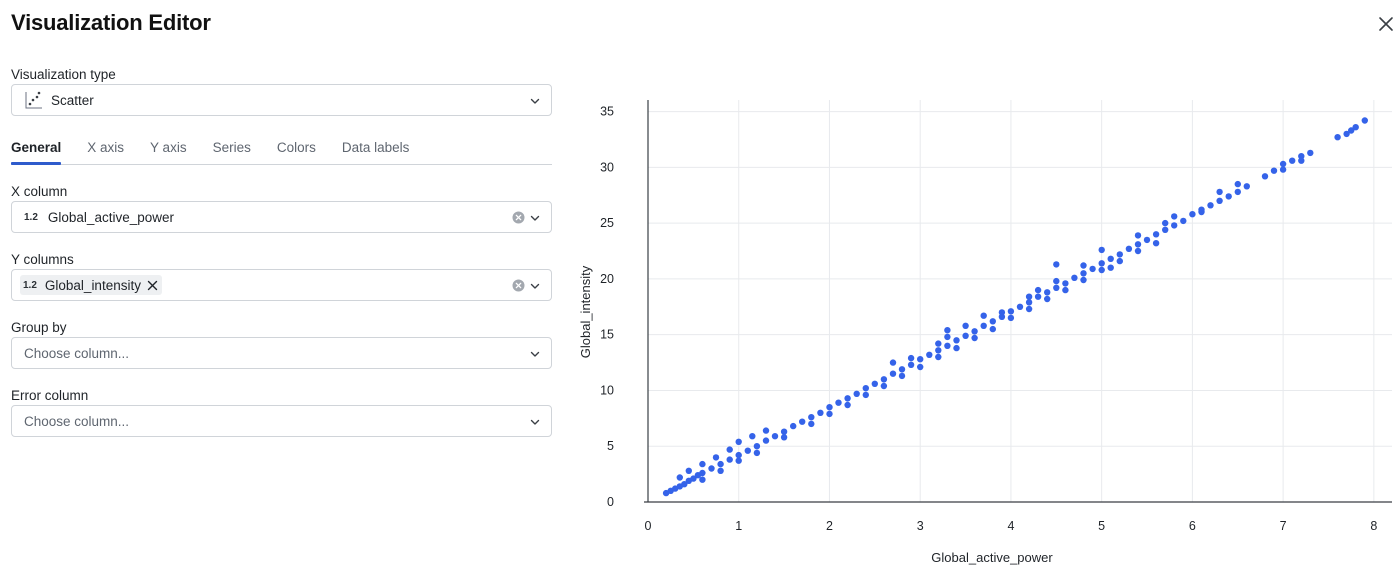 Image resolution: width=1400 pixels, height=582 pixels. What do you see at coordinates (231, 147) in the screenshot?
I see `tab-series: Series` at bounding box center [231, 147].